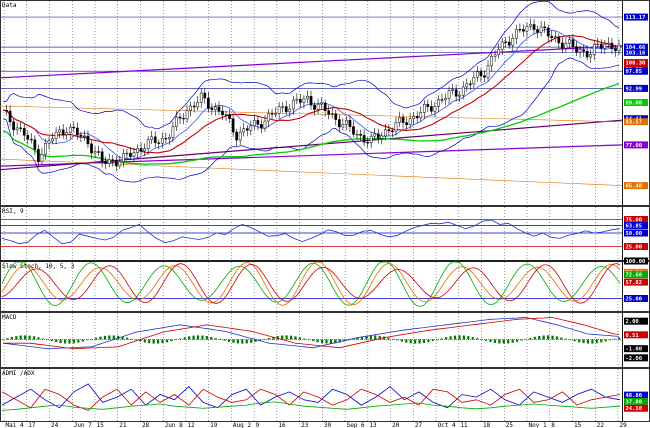 The image size is (650, 428). Describe the element at coordinates (447, 425) in the screenshot. I see `x-tick-label-19: Oct 4` at that location.